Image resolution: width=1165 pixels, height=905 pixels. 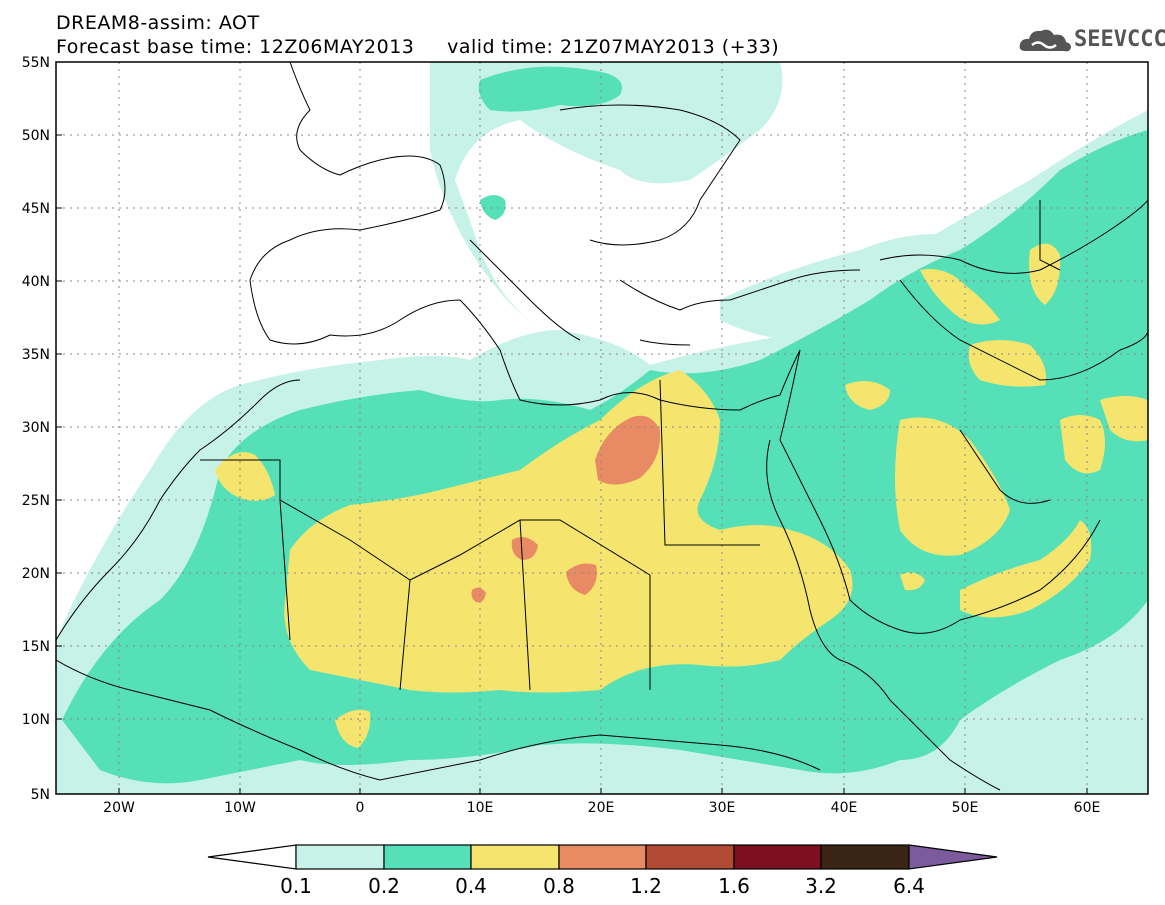 I want to click on legend-arrow-low, so click(x=252, y=857).